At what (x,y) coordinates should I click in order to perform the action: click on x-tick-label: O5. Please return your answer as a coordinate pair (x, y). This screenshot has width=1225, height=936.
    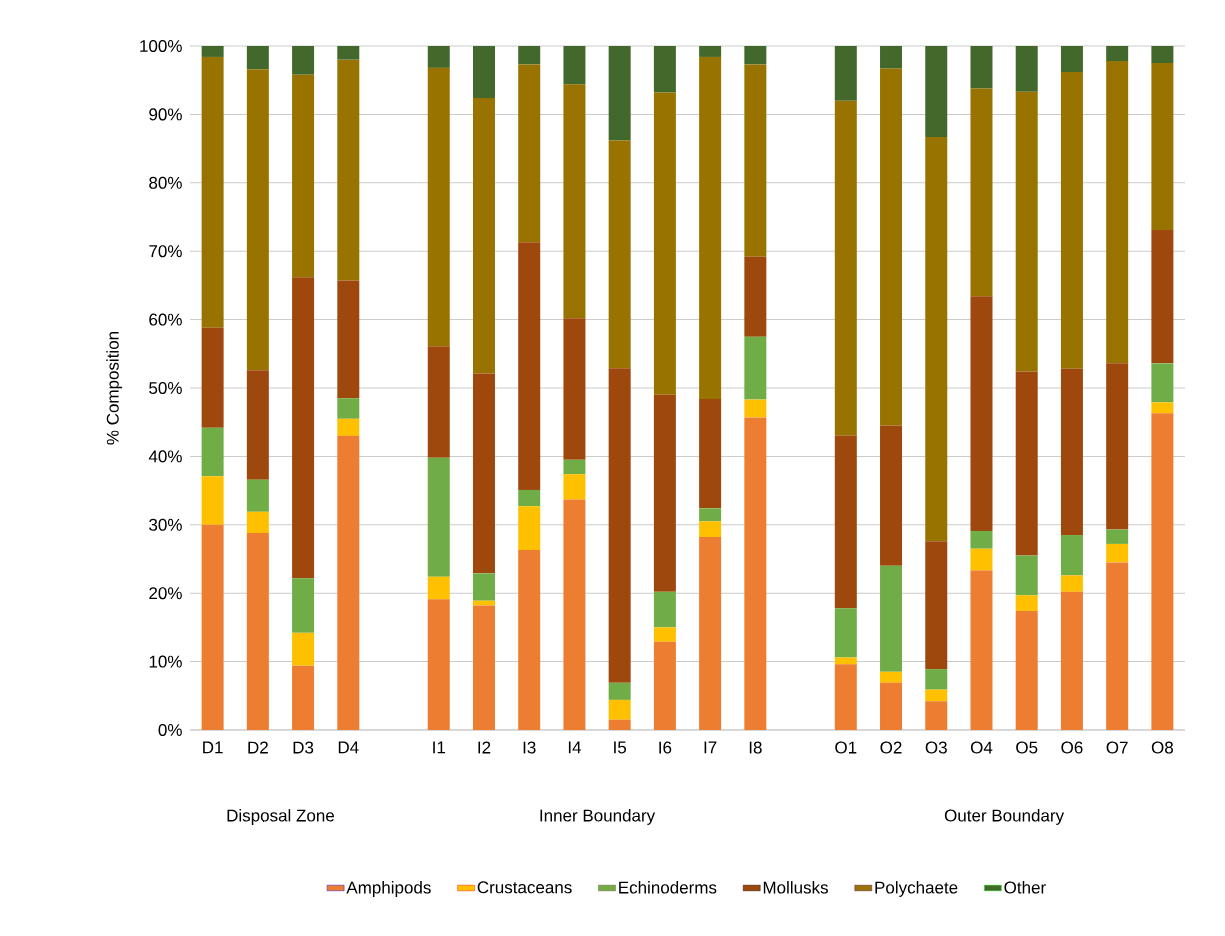
    Looking at the image, I should click on (1027, 747).